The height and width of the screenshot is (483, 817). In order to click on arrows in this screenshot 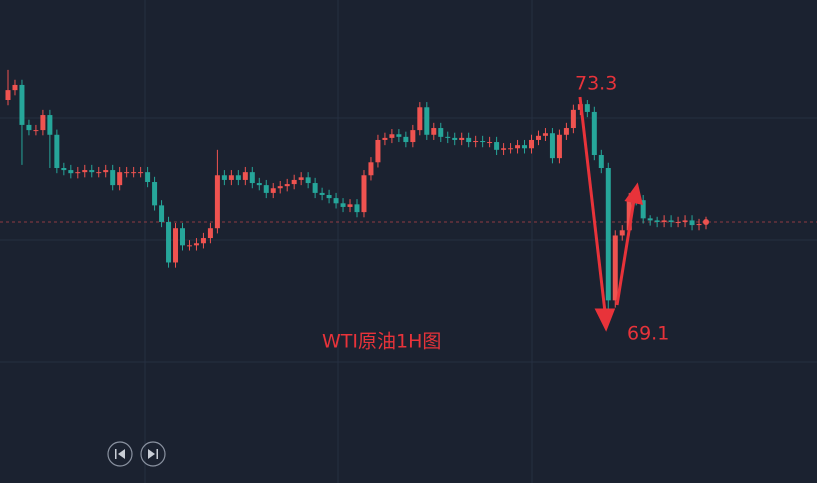, I will do `click(611, 214)`.